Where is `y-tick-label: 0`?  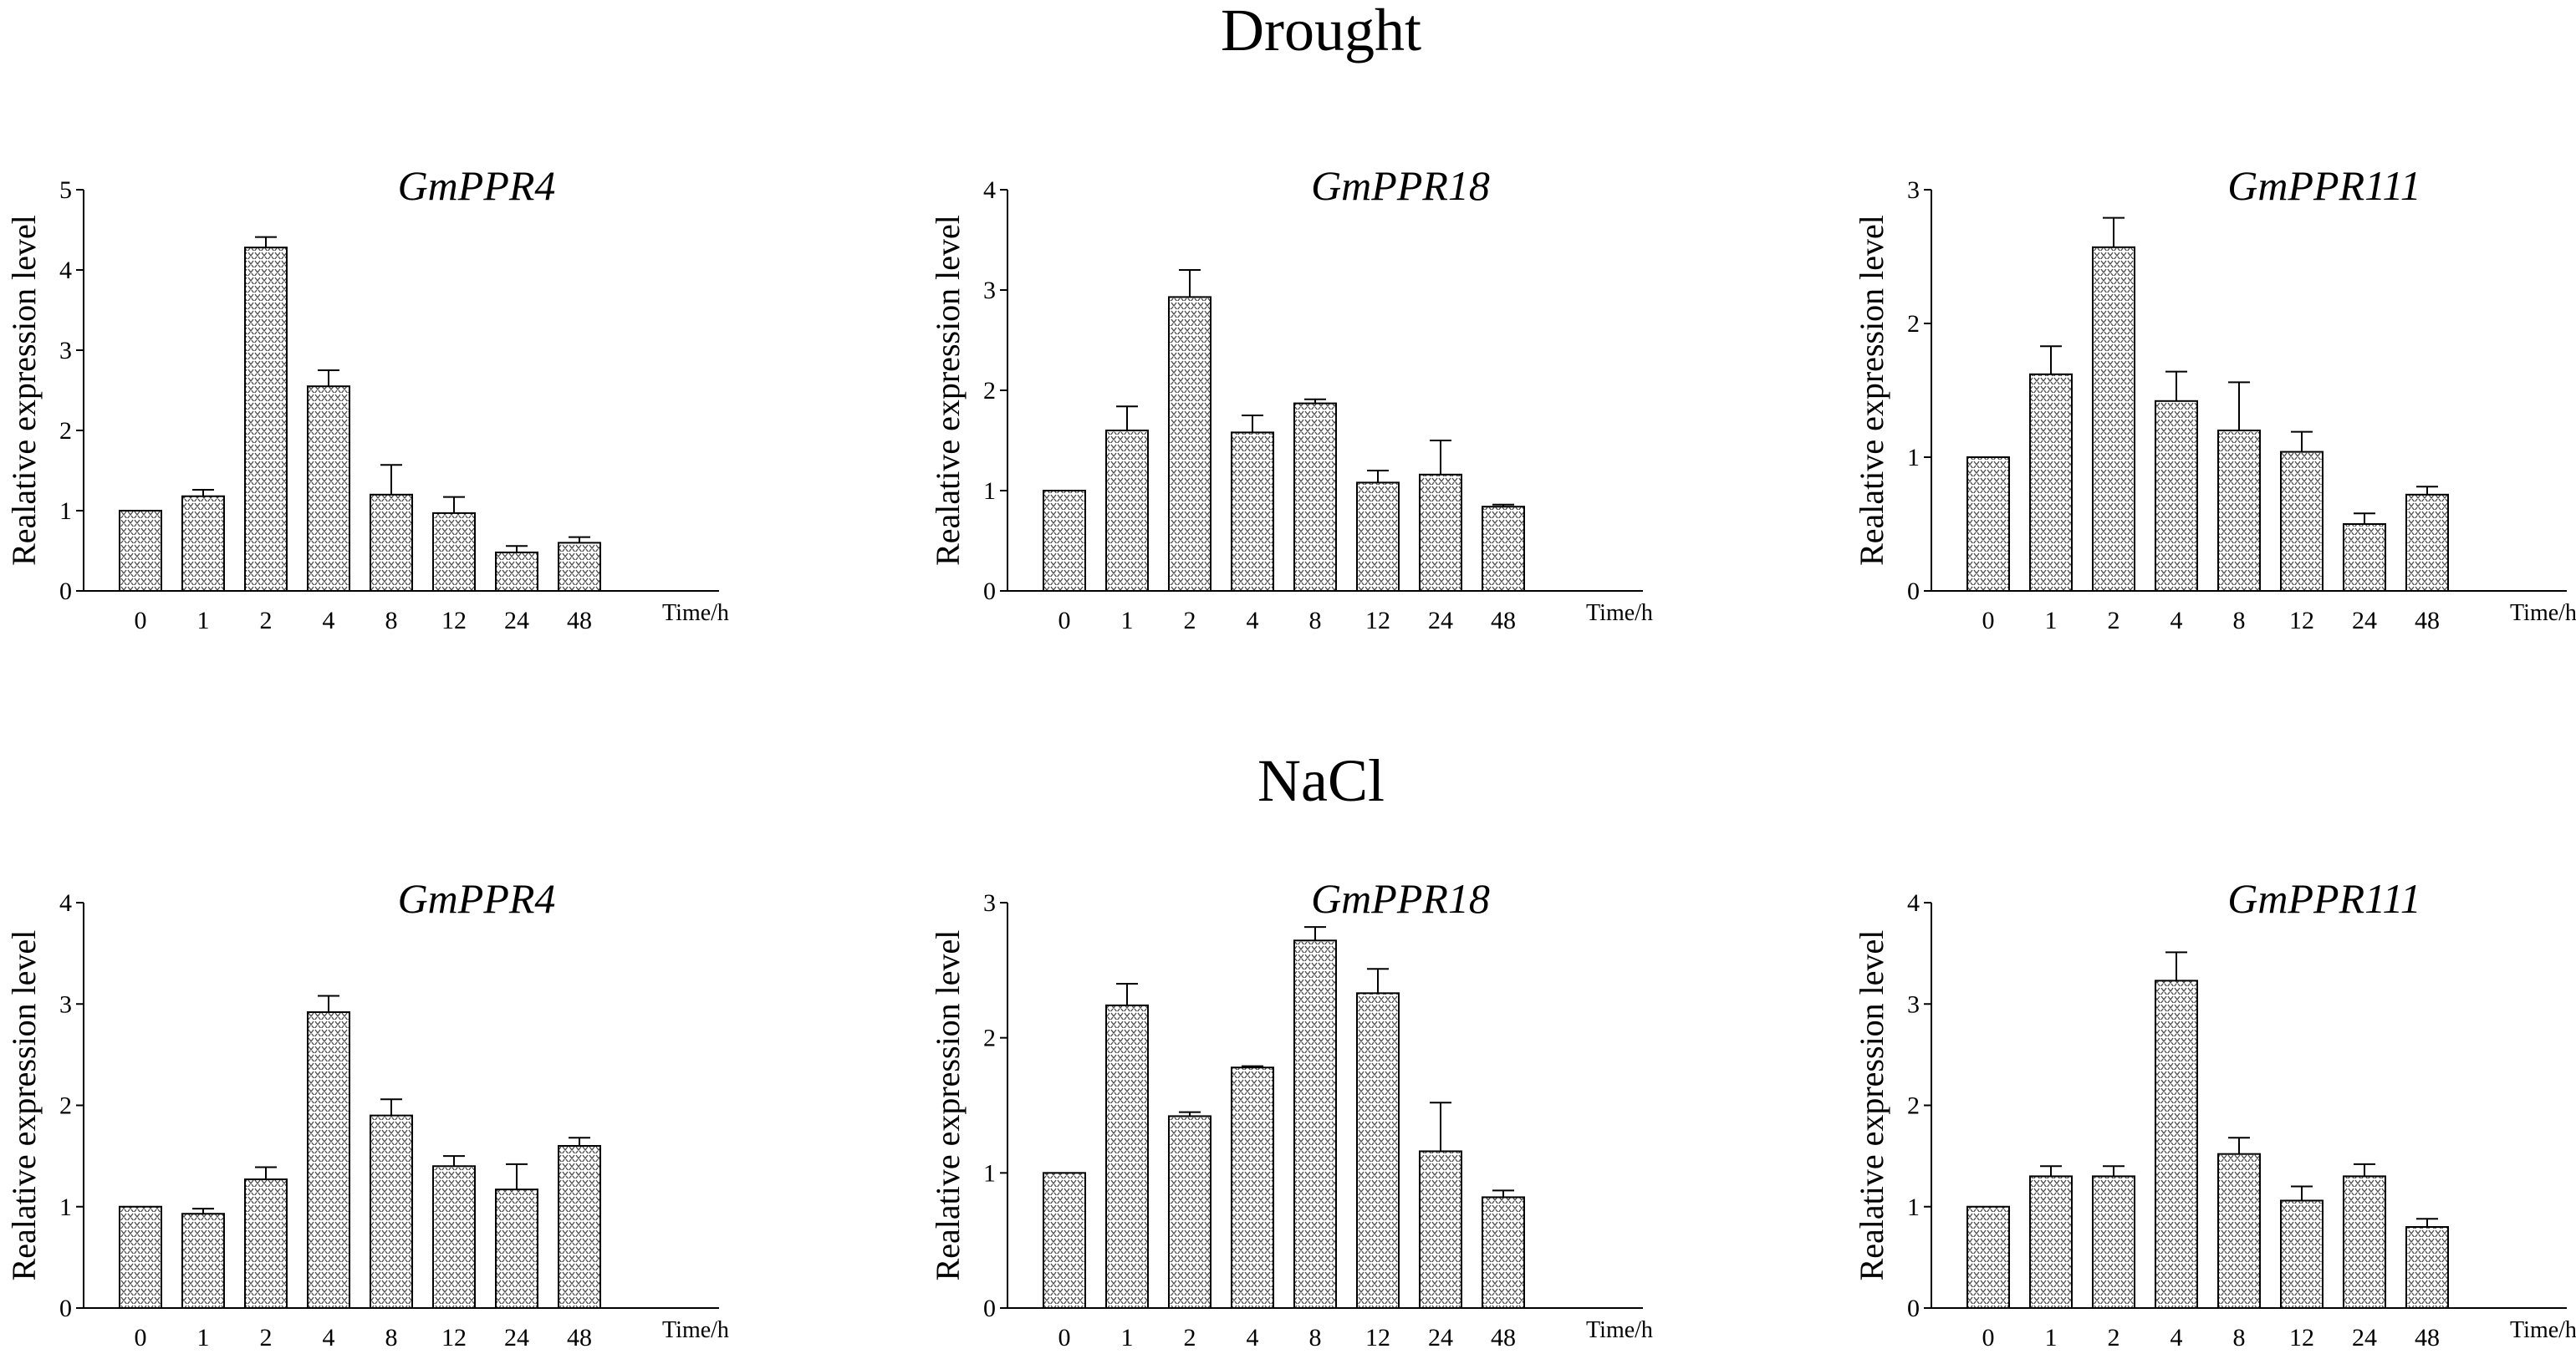
y-tick-label: 0 is located at coordinates (989, 591).